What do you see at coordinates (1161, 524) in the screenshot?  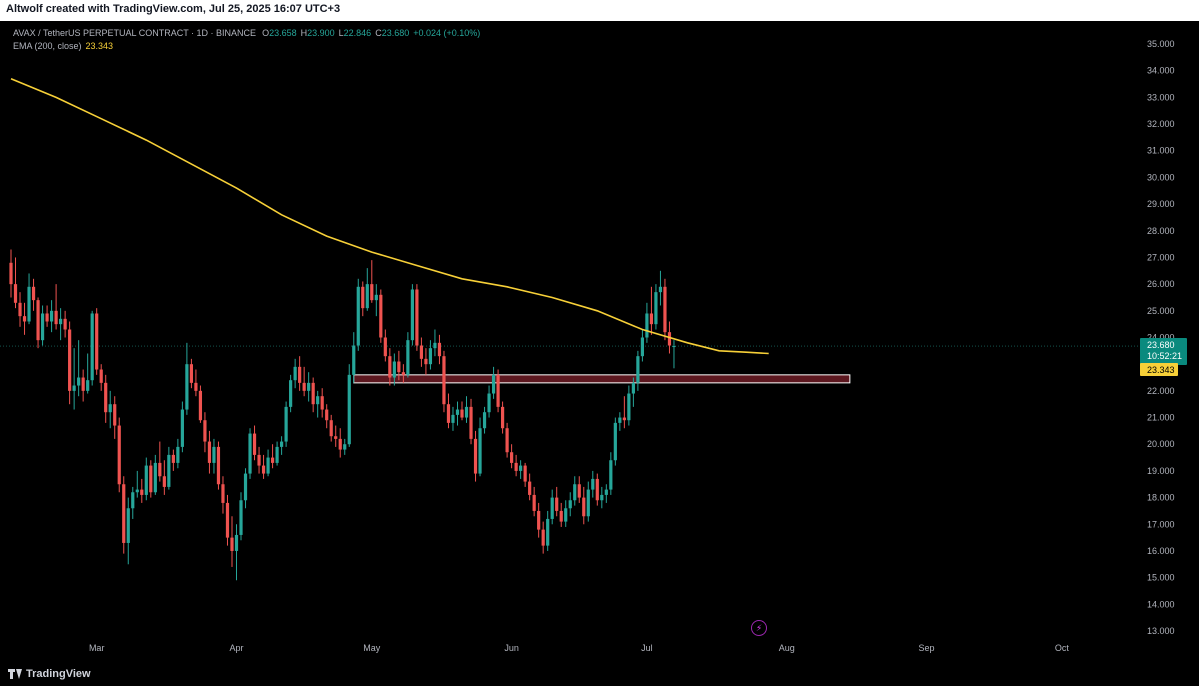 I see `y-tick-label: 17.000` at bounding box center [1161, 524].